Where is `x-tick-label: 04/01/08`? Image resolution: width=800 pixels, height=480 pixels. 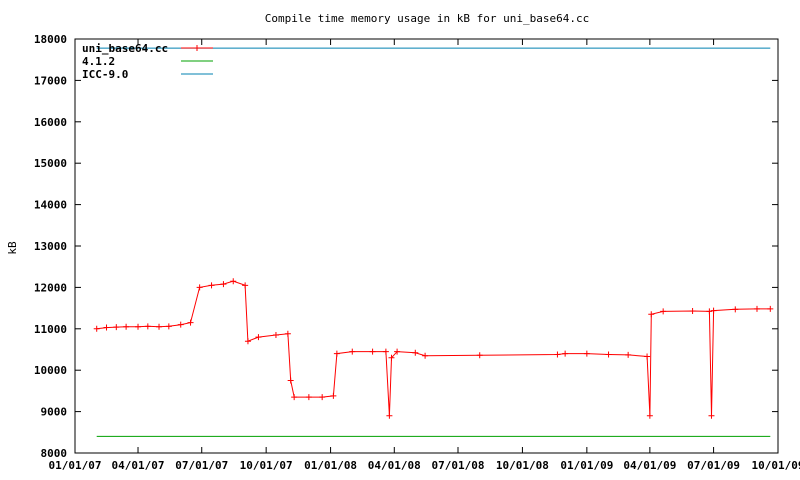
x-tick-label: 04/01/08 is located at coordinates (394, 465).